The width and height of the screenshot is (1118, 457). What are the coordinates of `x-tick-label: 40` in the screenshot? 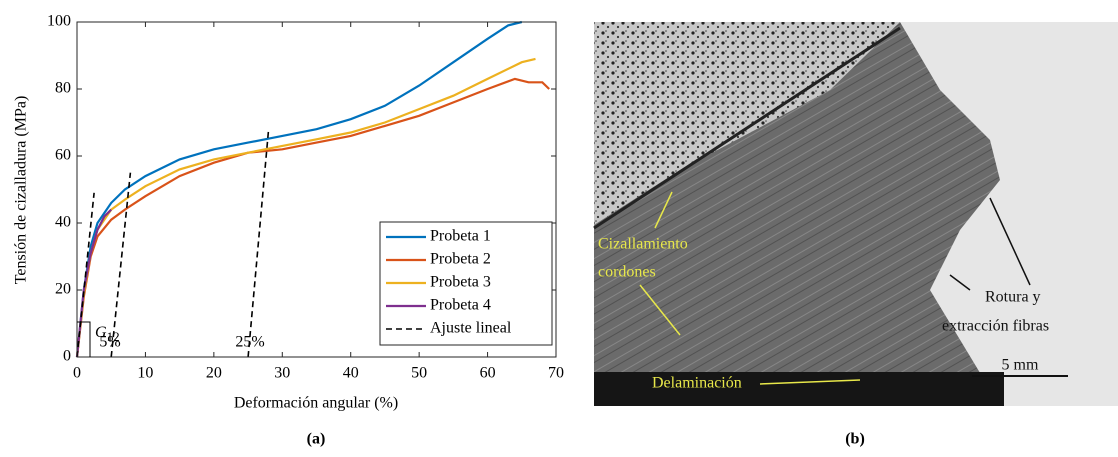 It's located at (351, 373).